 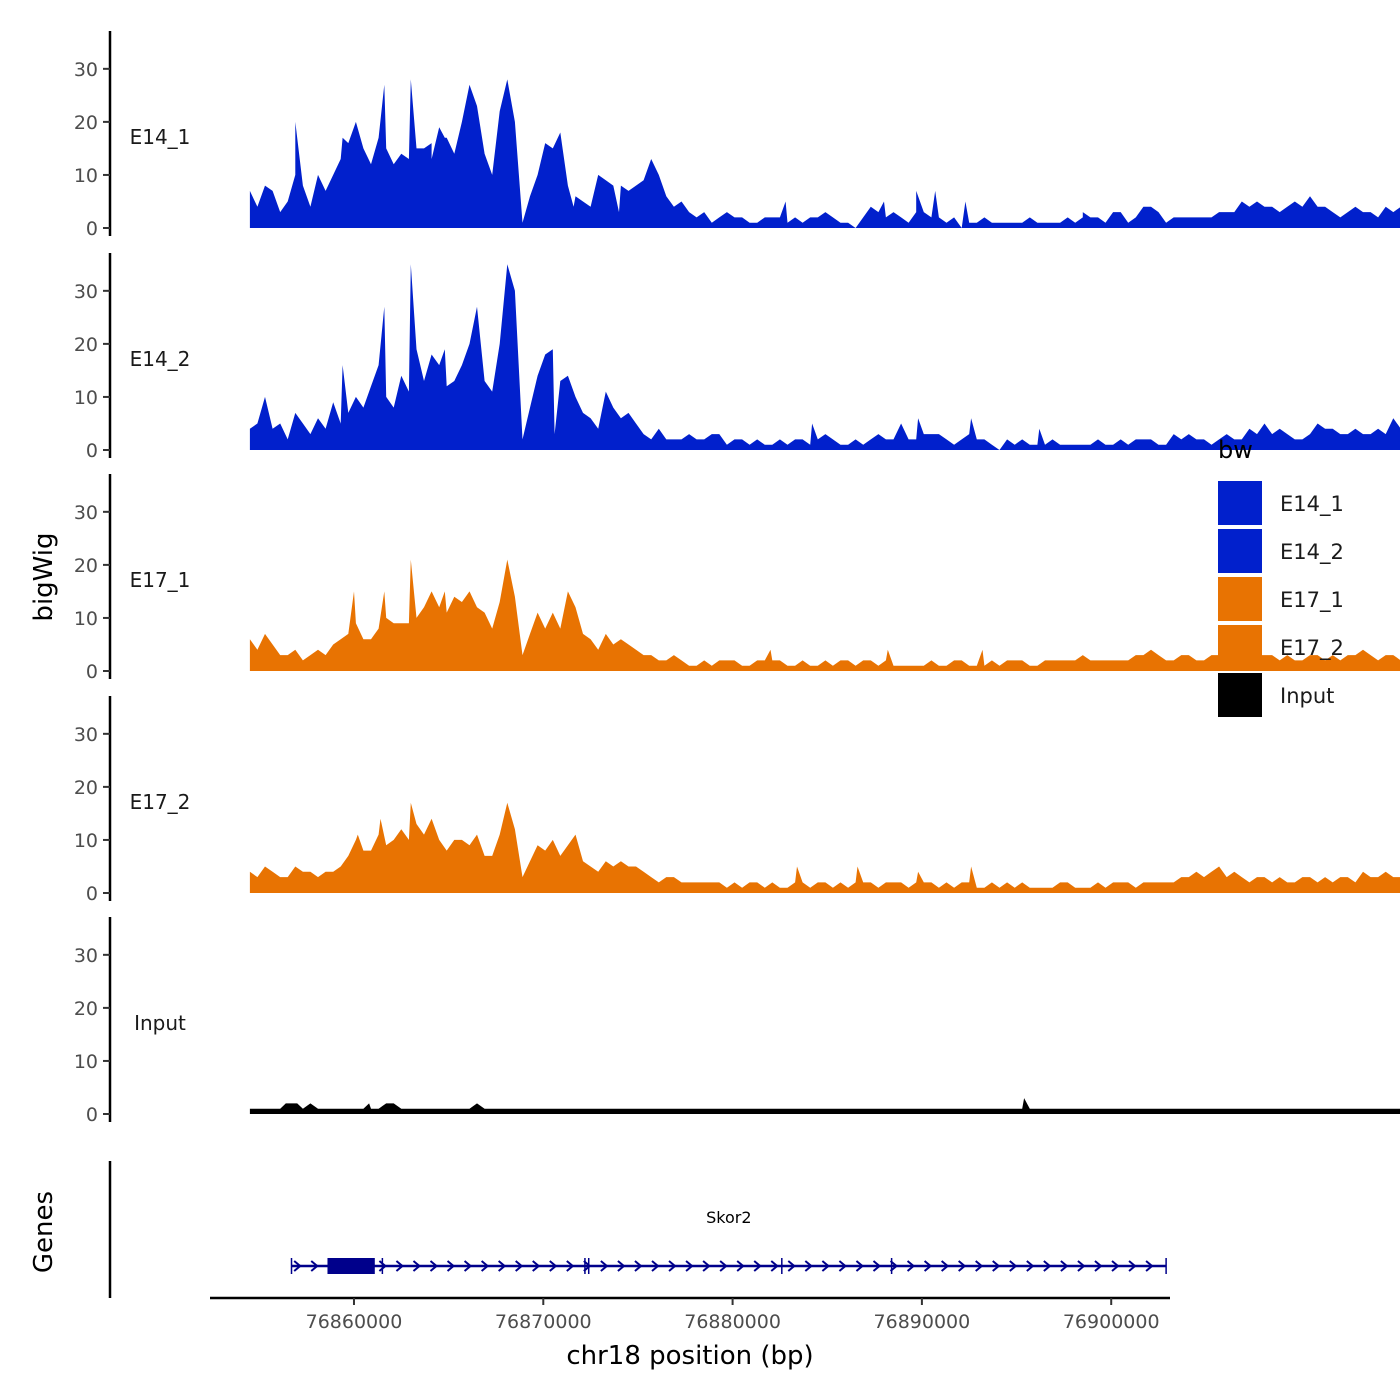 I want to click on x-axis: 76860000 76870000 76880000 76890000 76900000, so click(x=690, y=1314).